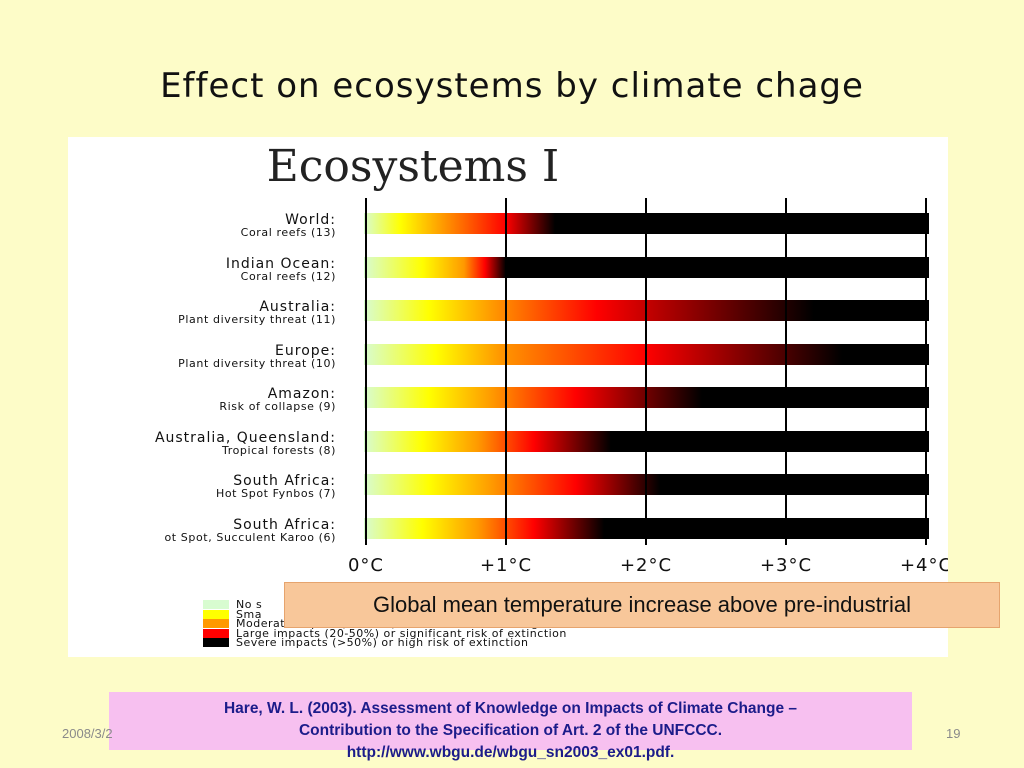 The width and height of the screenshot is (1024, 768). What do you see at coordinates (280, 263) in the screenshot?
I see `row-label: Indian Ocean:` at bounding box center [280, 263].